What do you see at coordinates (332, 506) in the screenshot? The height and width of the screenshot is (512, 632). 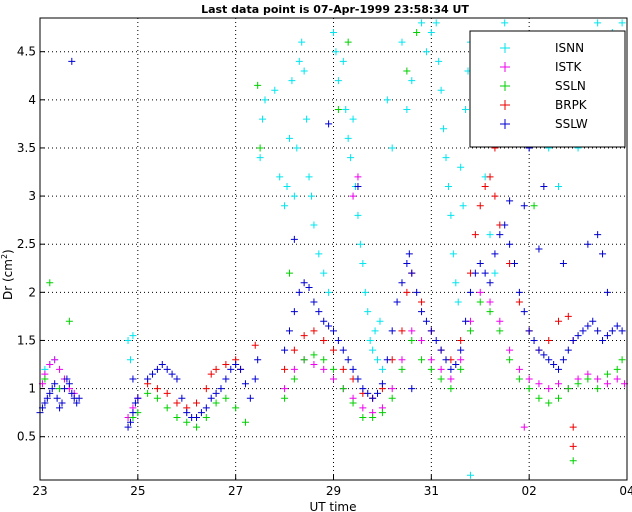 I see `x-axis-label: UT time` at bounding box center [332, 506].